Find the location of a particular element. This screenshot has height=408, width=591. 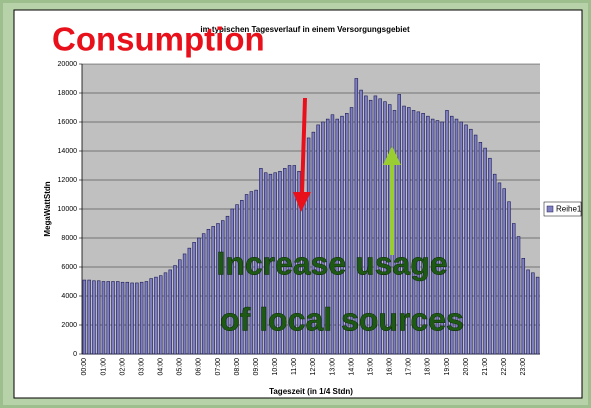

annotation: Increase usage is located at coordinates (331, 263).